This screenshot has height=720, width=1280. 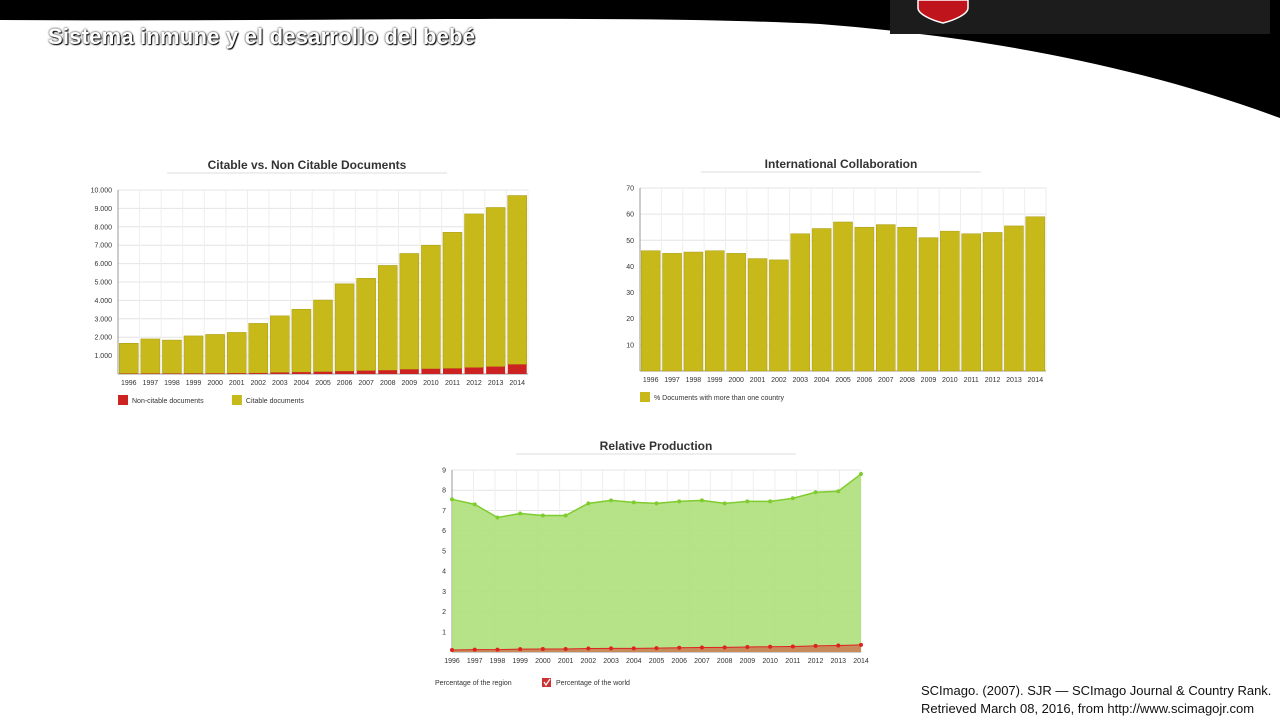 I want to click on collab-legend-swatch, so click(x=645, y=397).